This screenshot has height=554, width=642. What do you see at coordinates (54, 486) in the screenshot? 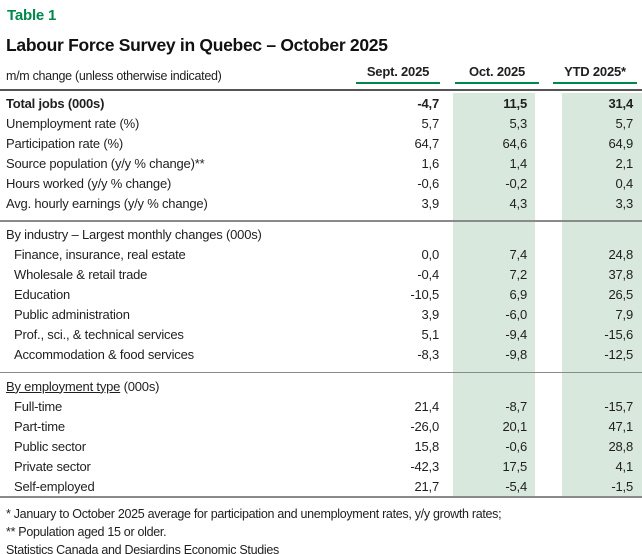
I see `row-label: Self-employed` at bounding box center [54, 486].